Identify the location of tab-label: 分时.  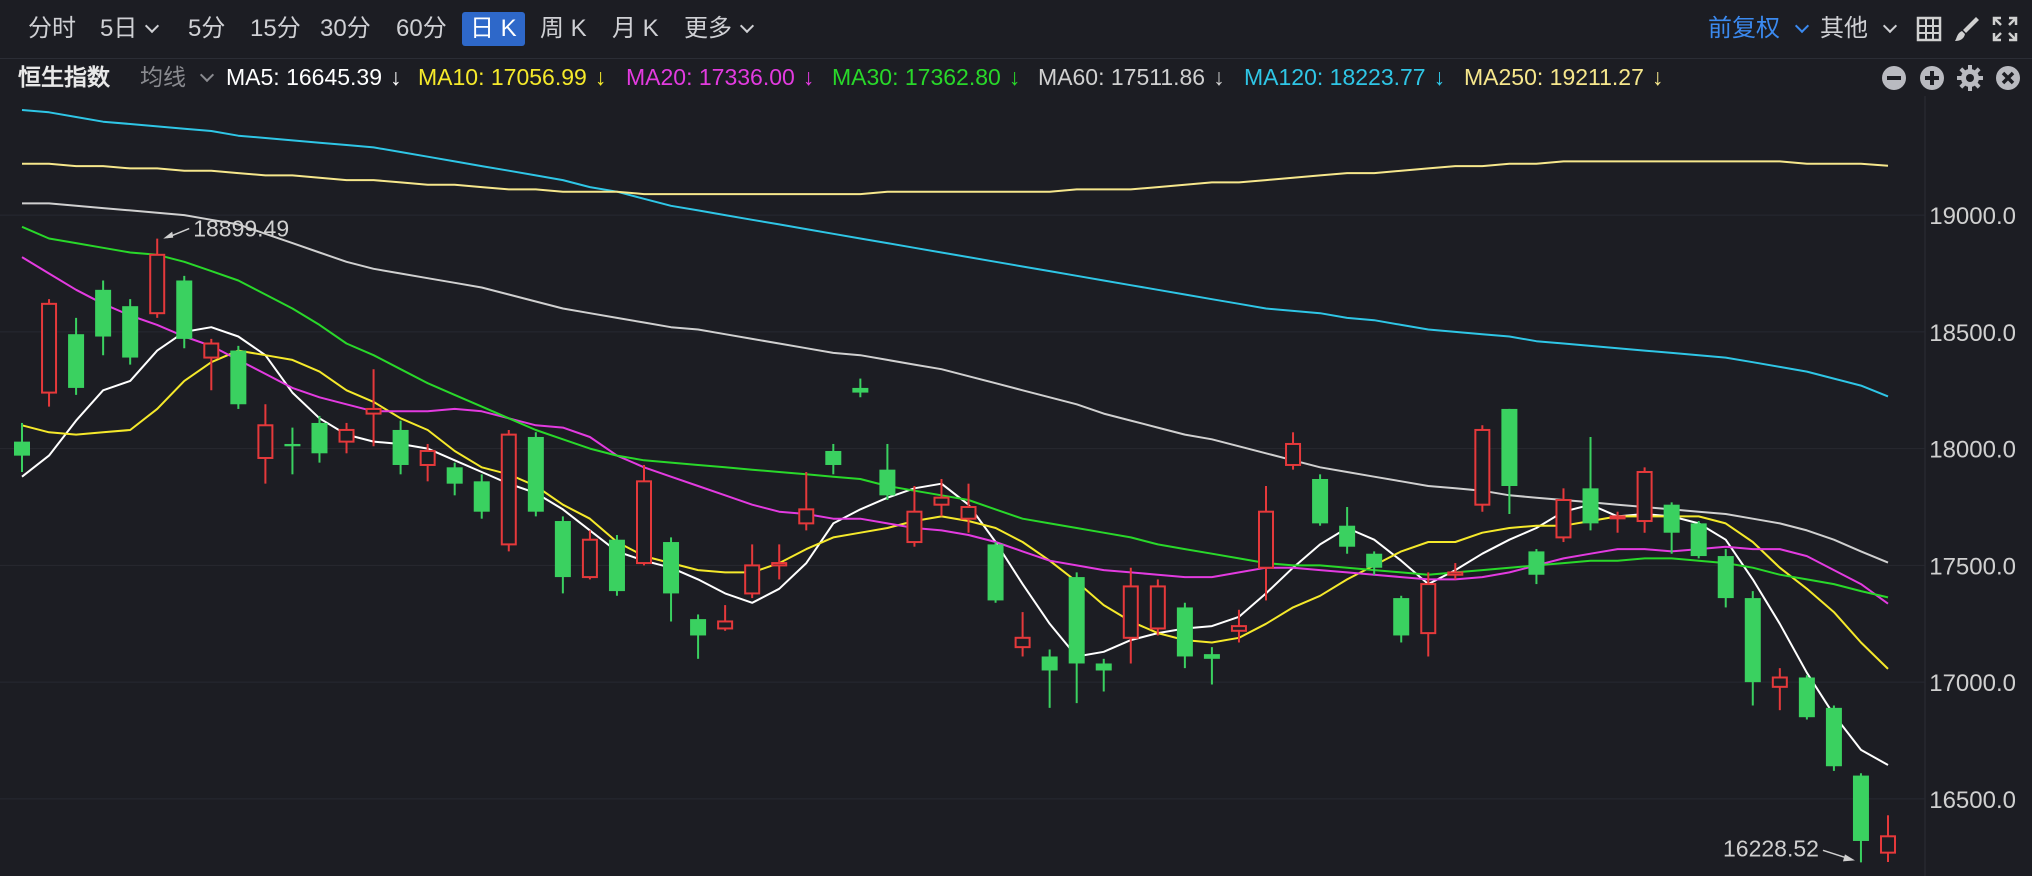
(52, 28).